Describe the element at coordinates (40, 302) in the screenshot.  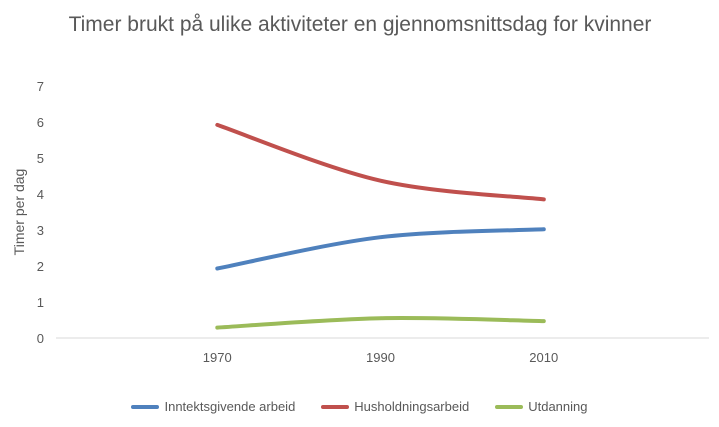
I see `y-tick-label: 1` at that location.